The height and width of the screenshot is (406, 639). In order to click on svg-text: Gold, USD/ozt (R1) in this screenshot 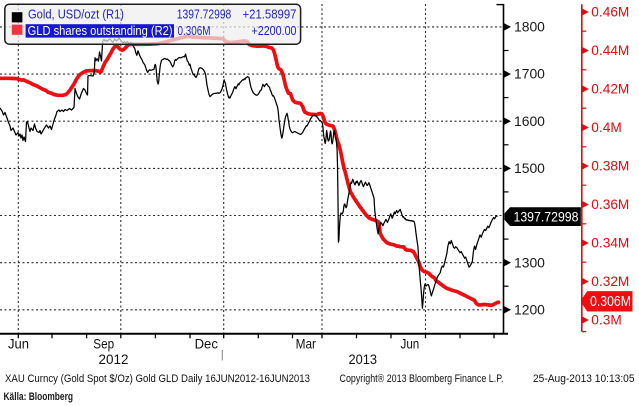, I will do `click(76, 15)`.